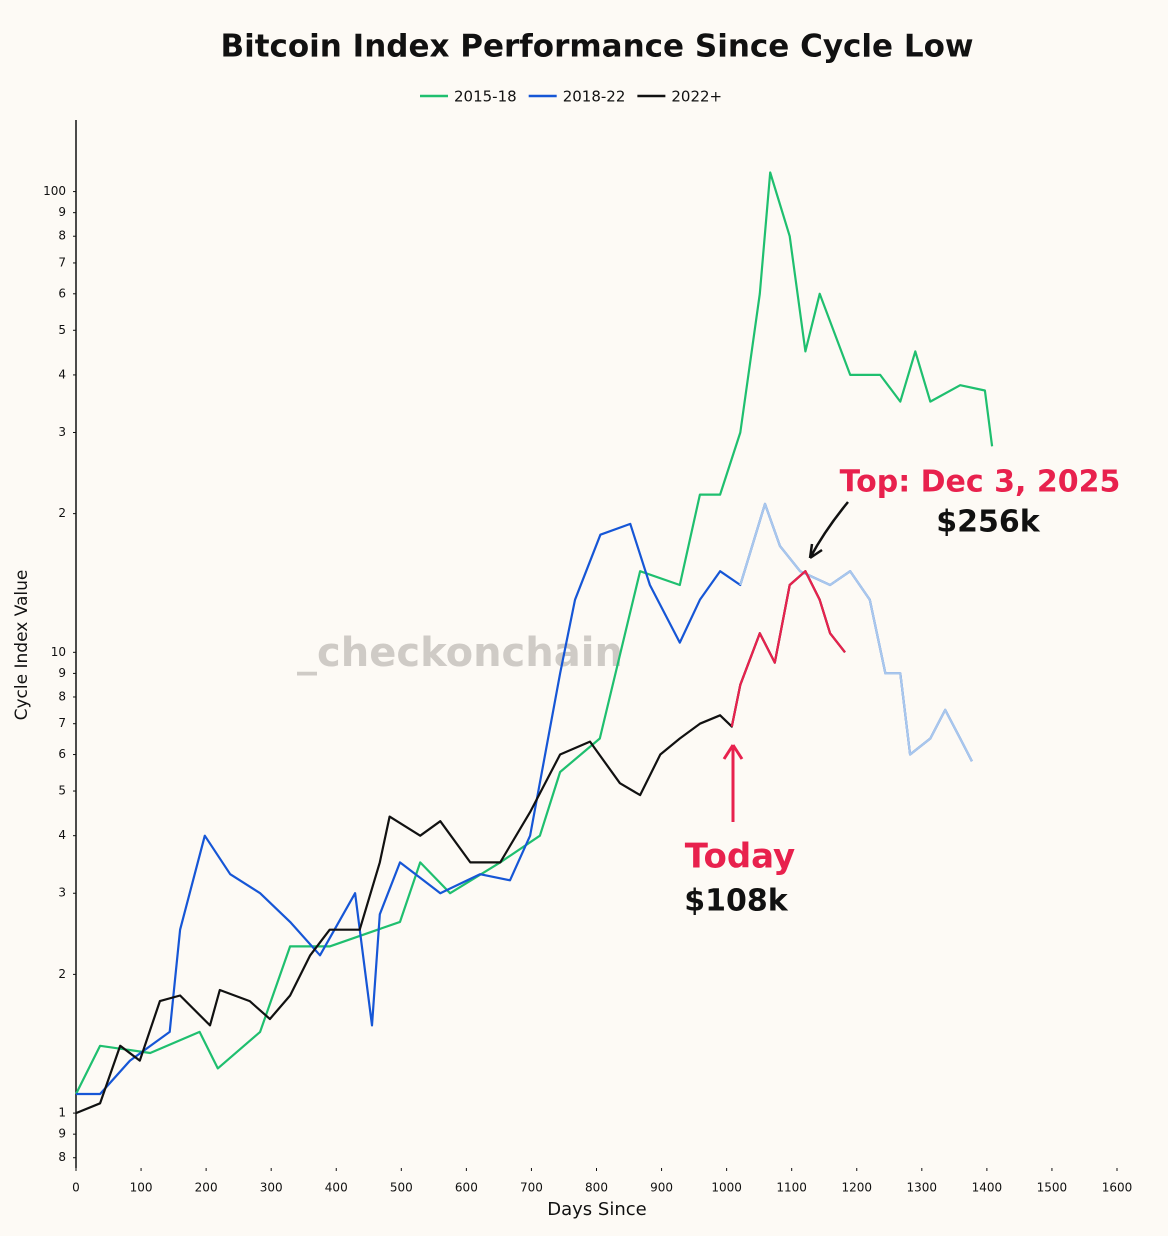 This screenshot has width=1168, height=1236. I want to click on x-tick-label: 600, so click(466, 1188).